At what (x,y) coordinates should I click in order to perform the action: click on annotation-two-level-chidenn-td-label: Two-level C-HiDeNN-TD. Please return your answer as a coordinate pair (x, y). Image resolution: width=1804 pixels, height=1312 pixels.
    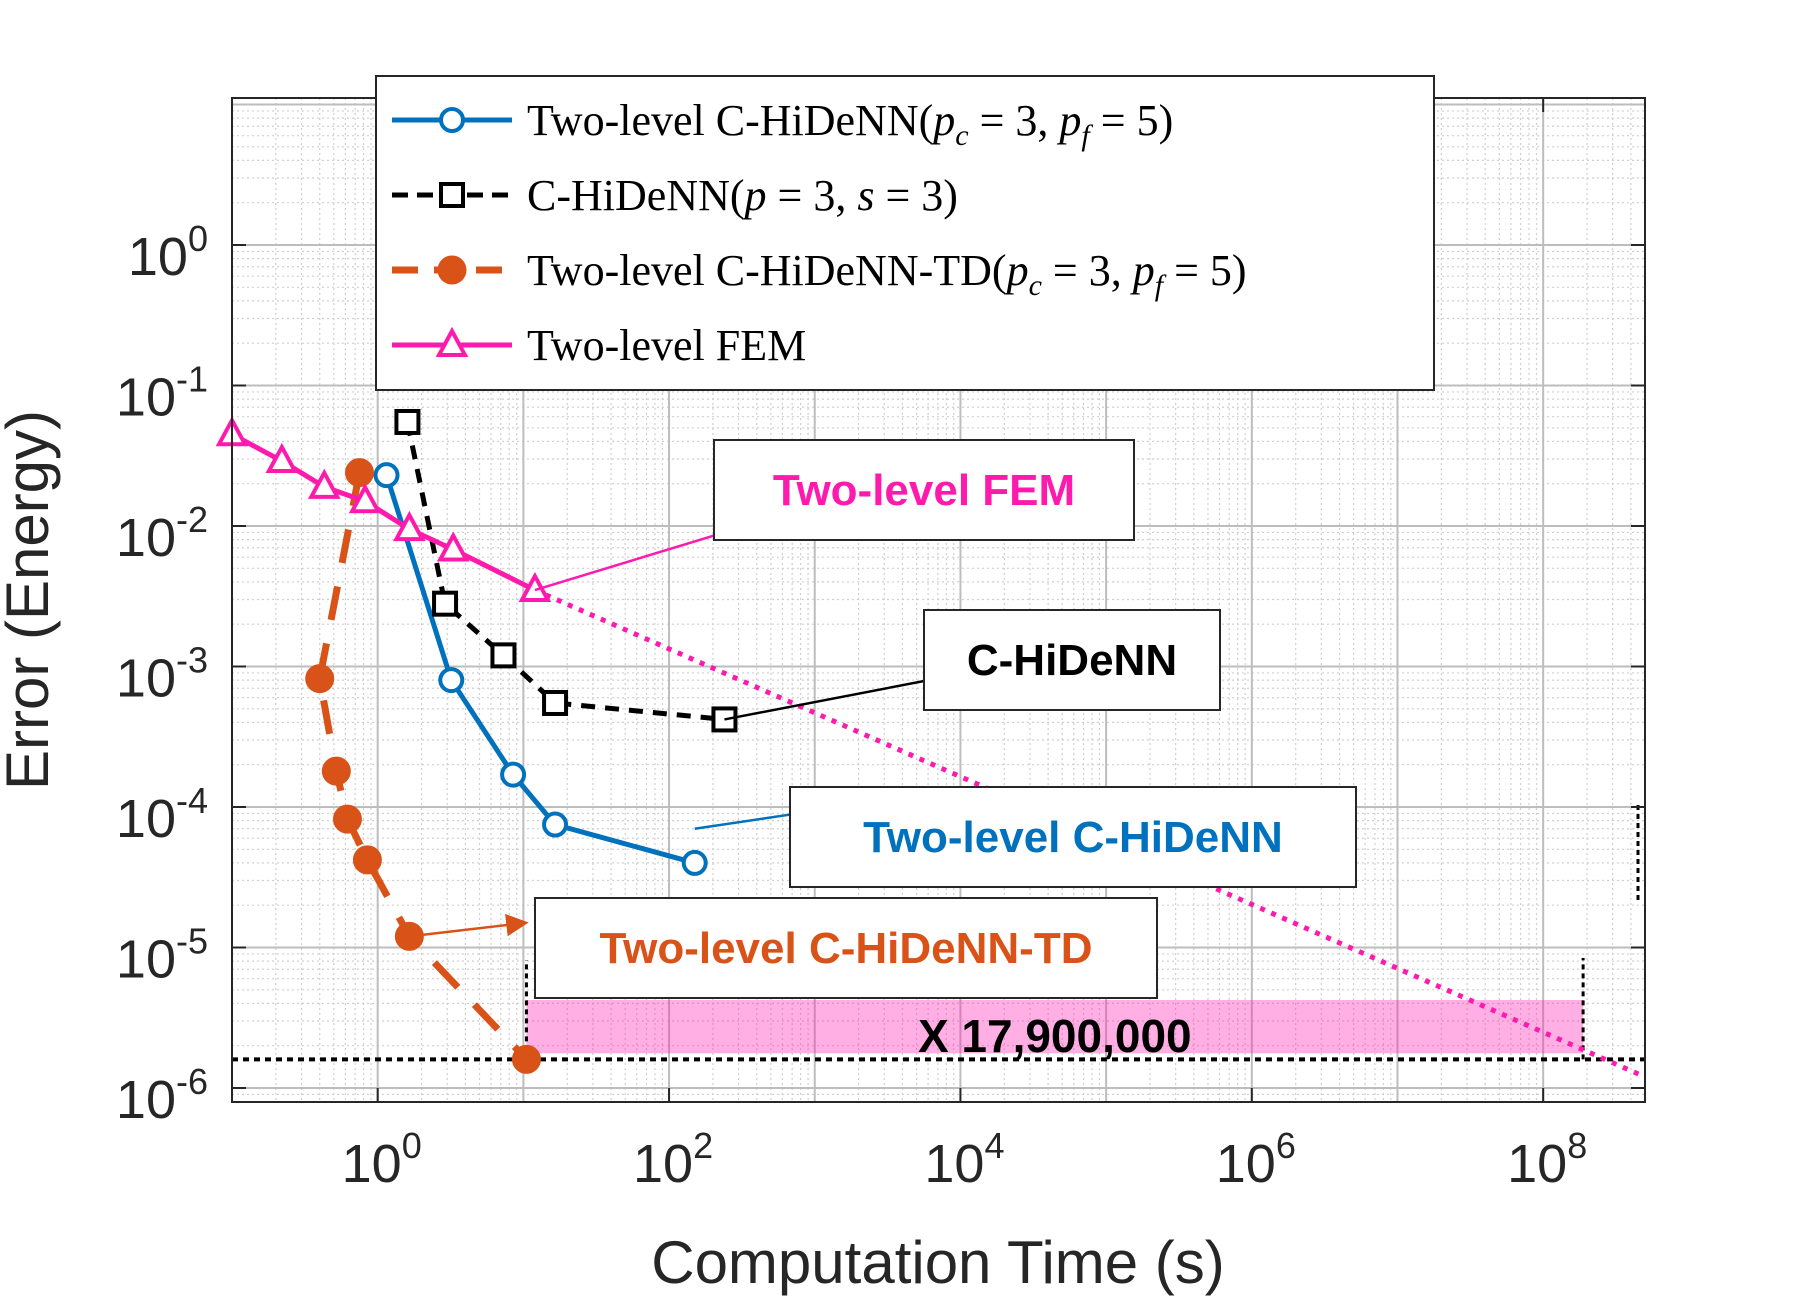
    Looking at the image, I should click on (846, 948).